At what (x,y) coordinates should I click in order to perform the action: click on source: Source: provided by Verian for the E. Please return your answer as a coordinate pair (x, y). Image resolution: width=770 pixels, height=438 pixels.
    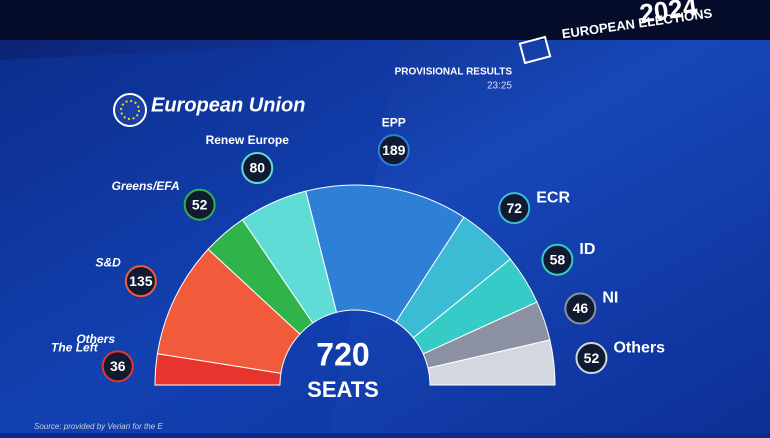
    Looking at the image, I should click on (98, 426).